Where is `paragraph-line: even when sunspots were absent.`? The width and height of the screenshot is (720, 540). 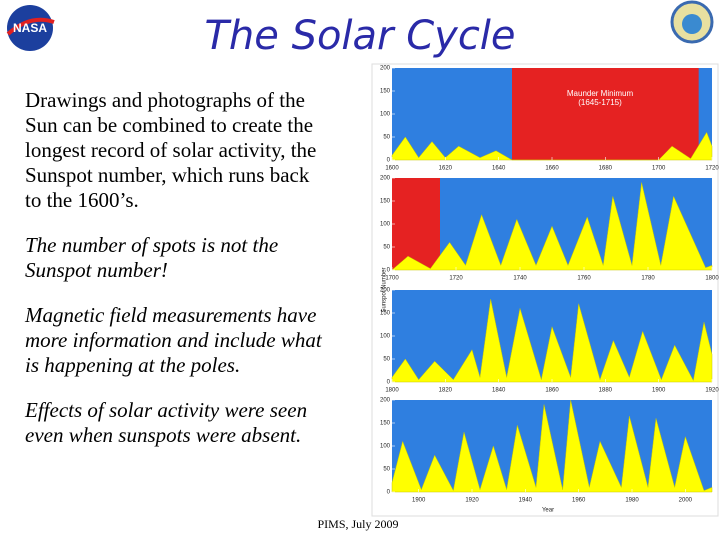 paragraph-line: even when sunspots were absent. is located at coordinates (163, 435).